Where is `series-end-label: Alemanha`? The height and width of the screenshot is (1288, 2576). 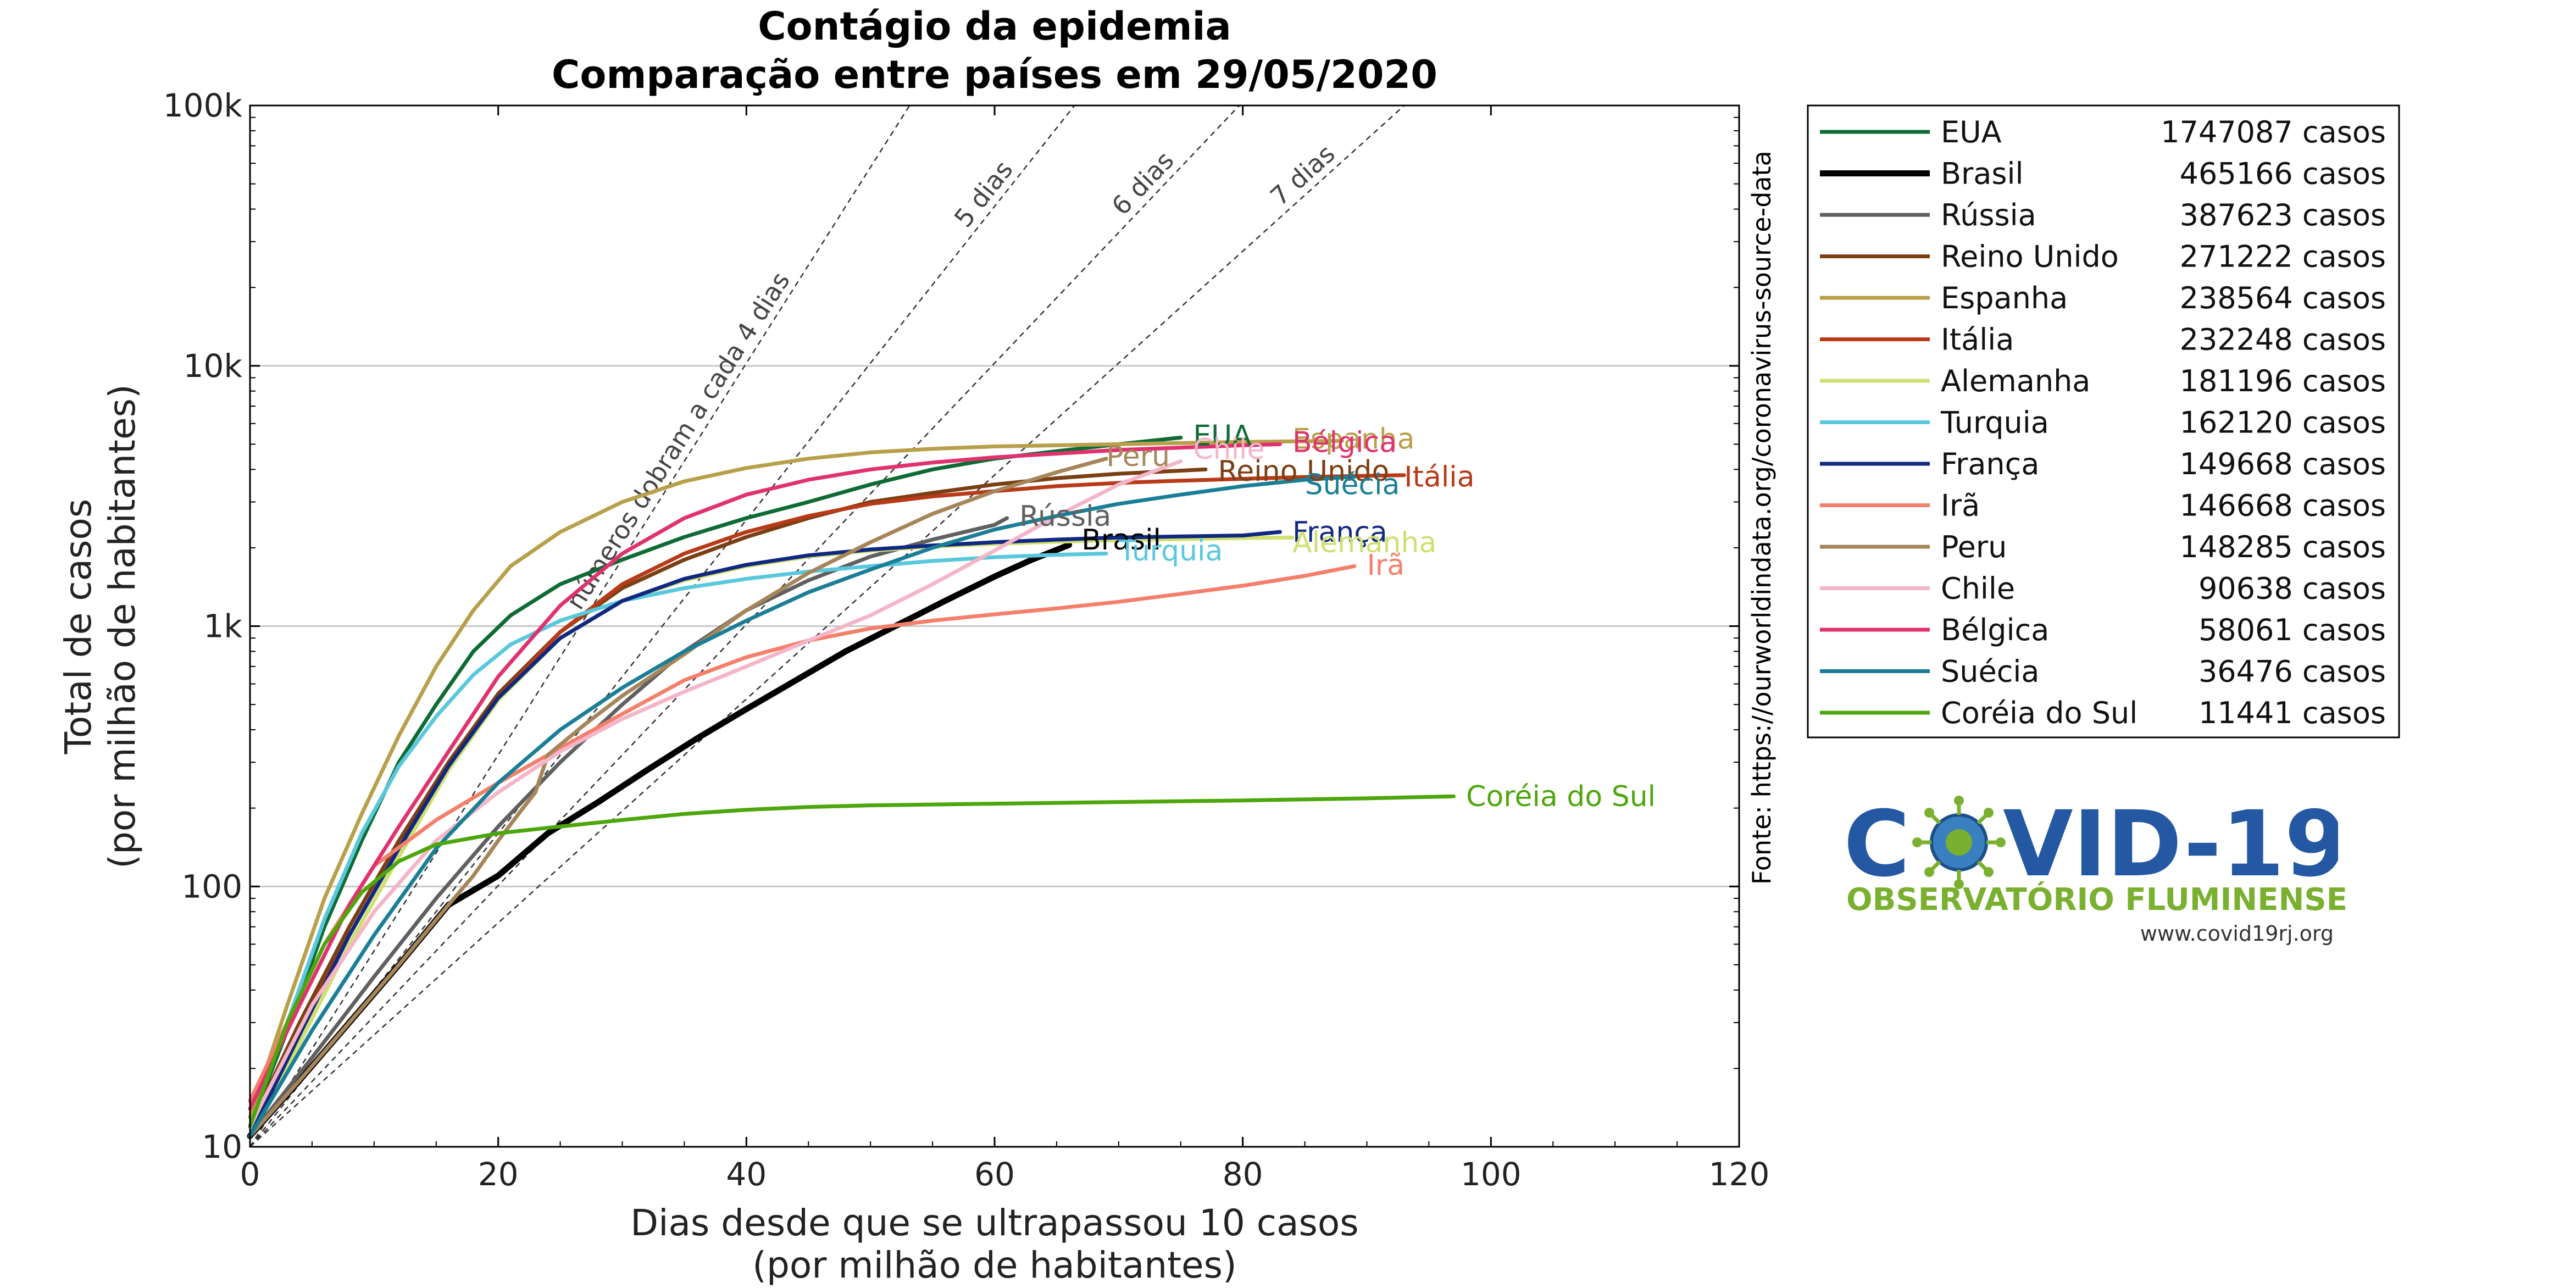
series-end-label: Alemanha is located at coordinates (1364, 542).